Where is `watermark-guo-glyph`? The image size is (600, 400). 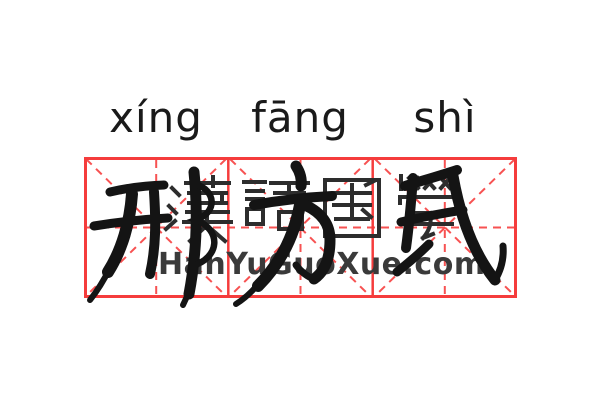 watermark-guo-glyph is located at coordinates (352, 208).